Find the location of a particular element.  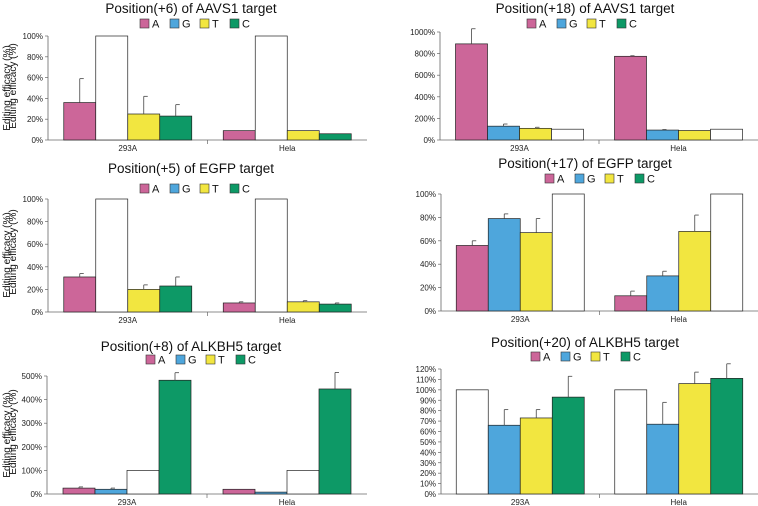

chart-title: Position(+18) of AAVS1 target is located at coordinates (585, 8).